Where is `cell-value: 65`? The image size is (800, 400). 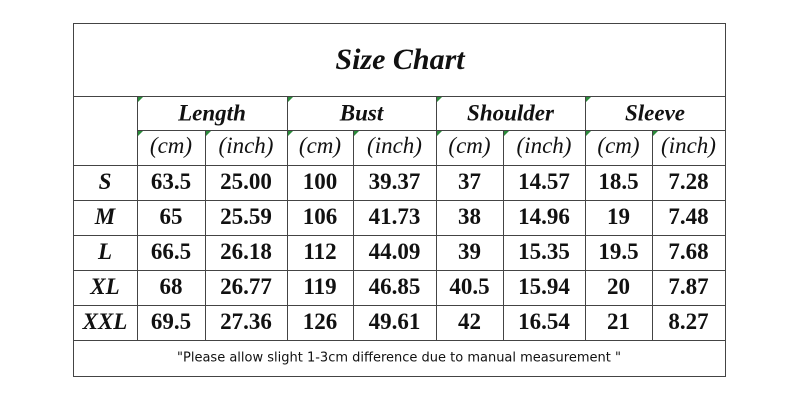
cell-value: 65 is located at coordinates (171, 216).